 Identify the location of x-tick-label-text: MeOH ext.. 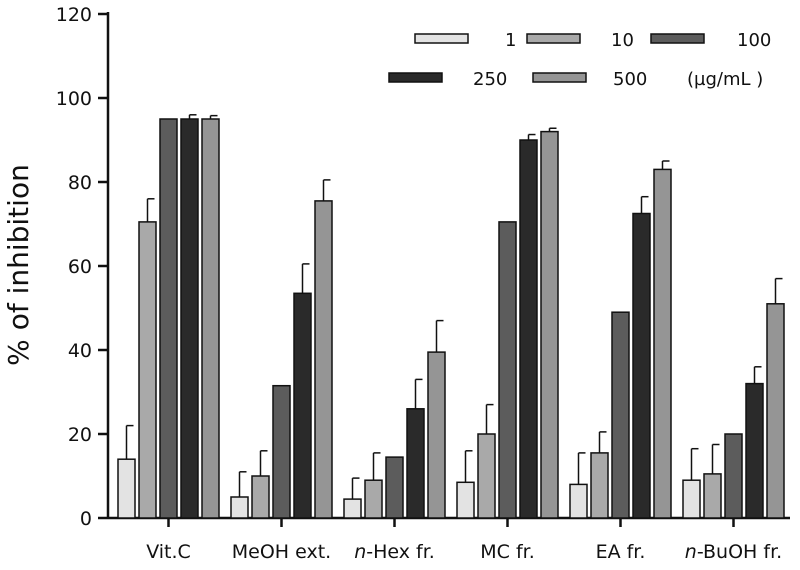
(281, 552).